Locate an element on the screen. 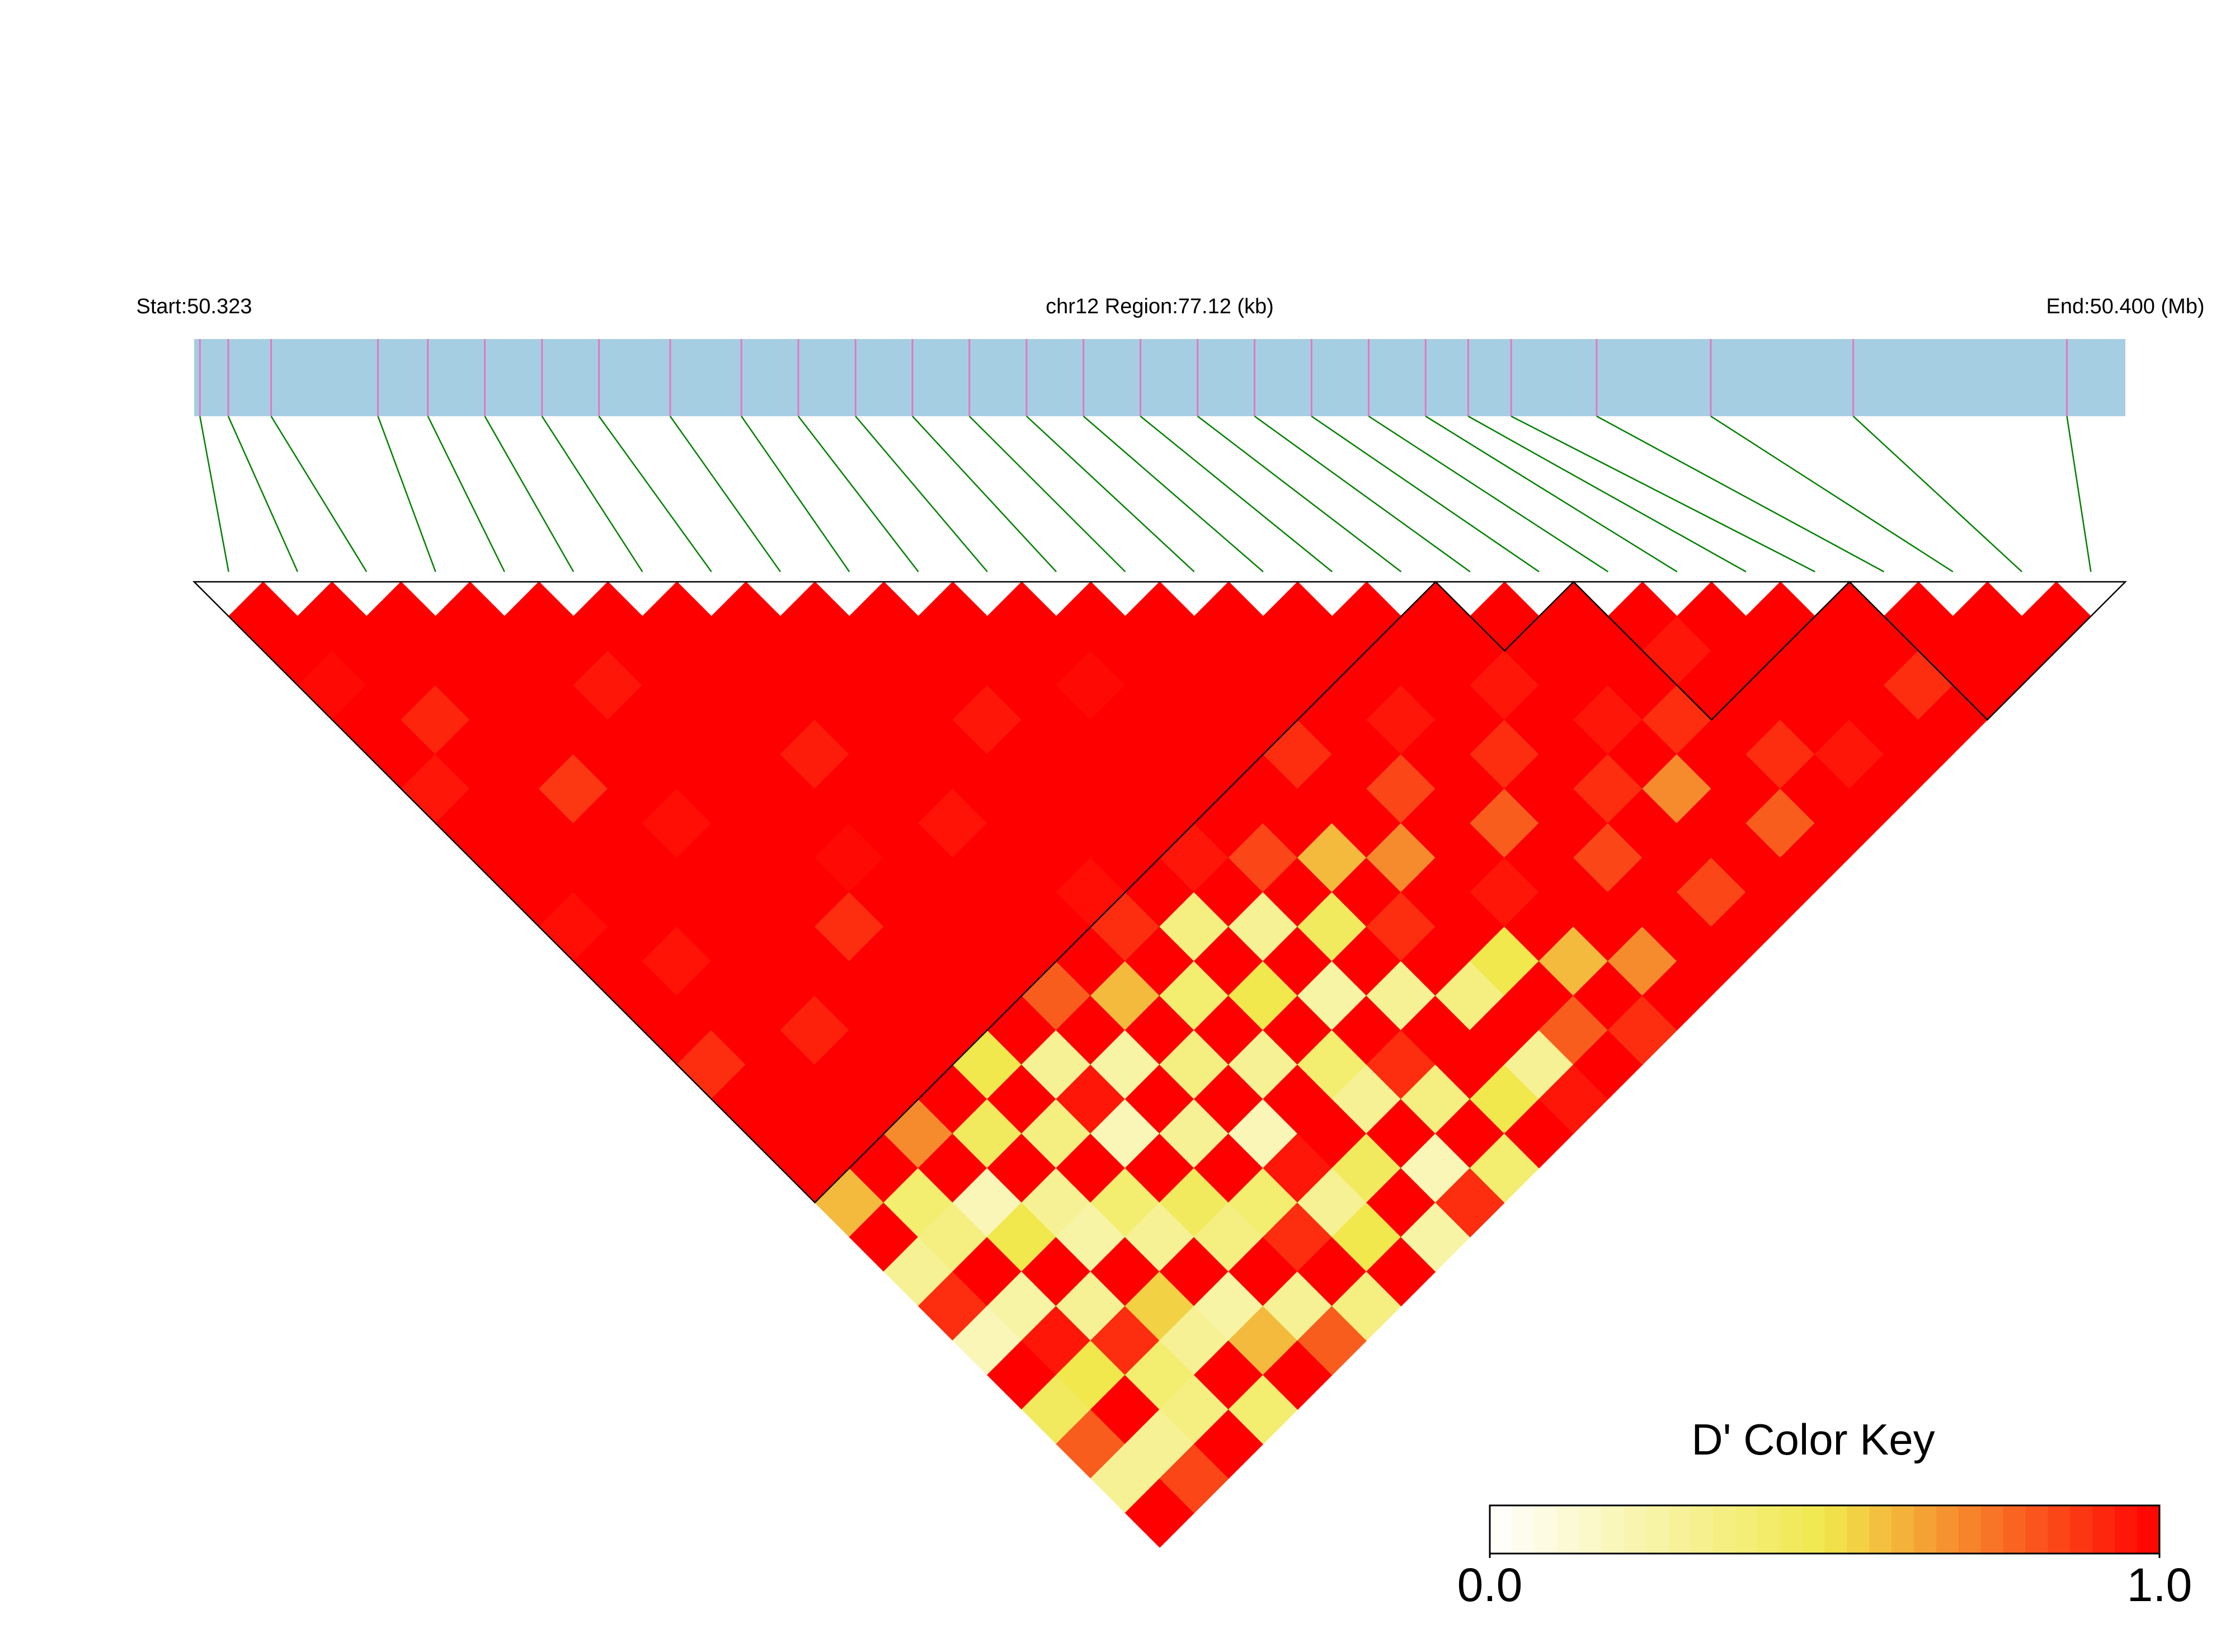 This screenshot has width=2235, height=1652. chart-title: chr12 Region:77.12 (kb) is located at coordinates (1160, 306).